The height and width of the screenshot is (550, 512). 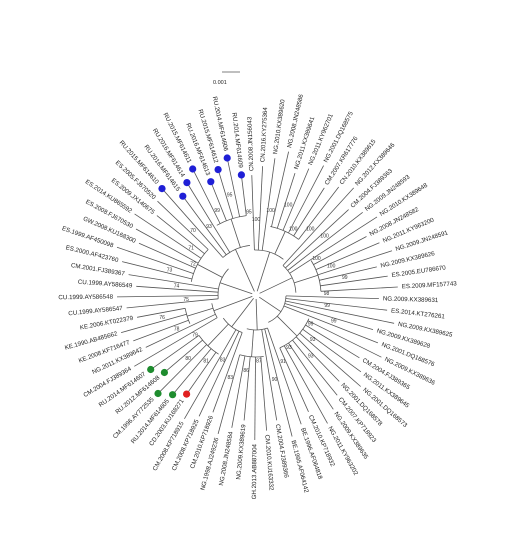 I want to click on bootstrap-label: 75, so click(x=186, y=300).